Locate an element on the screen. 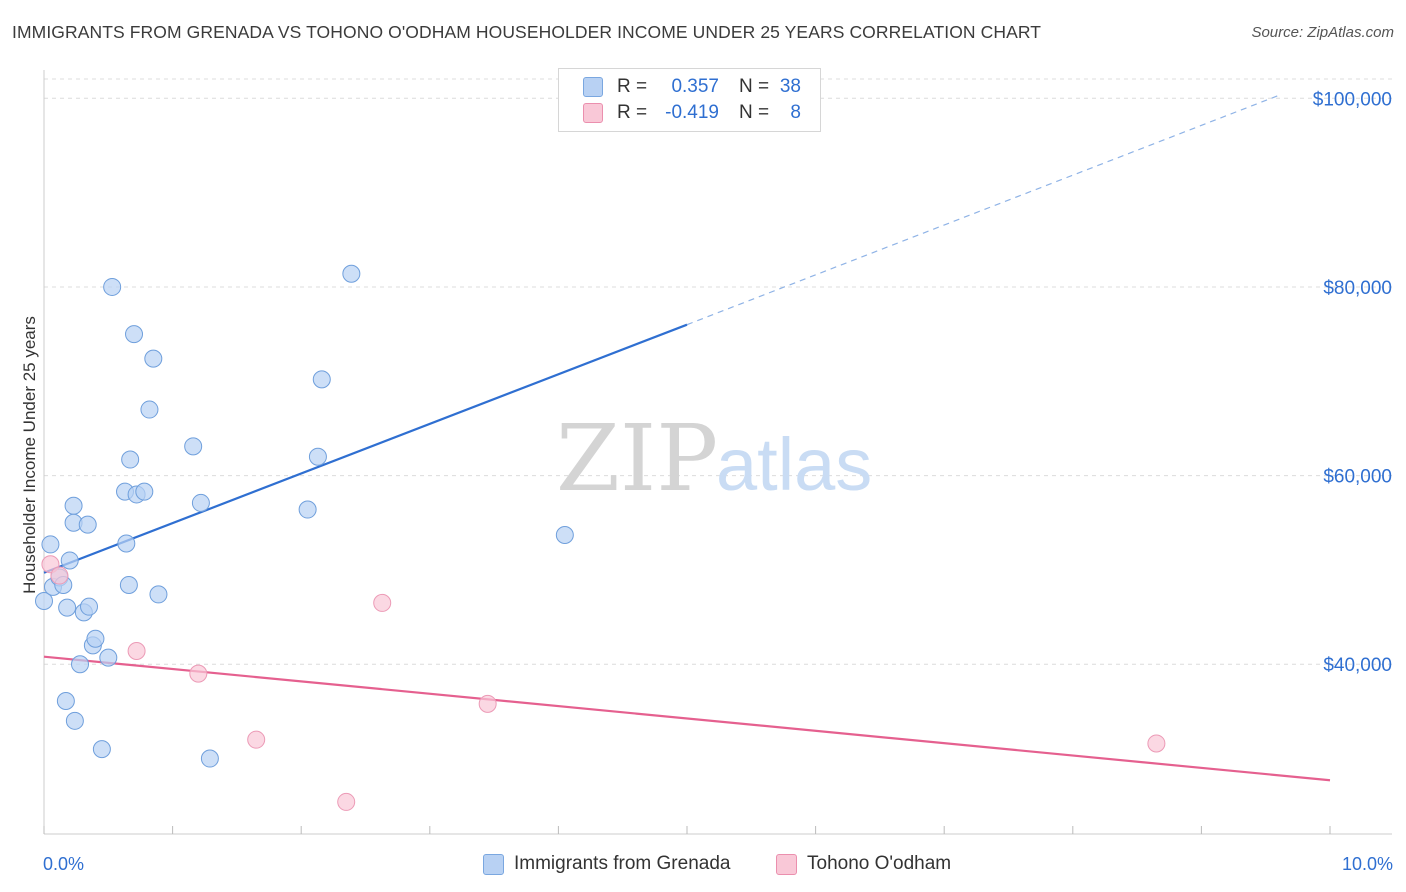 The height and width of the screenshot is (892, 1406). watermark-atlas: atlas is located at coordinates (794, 464).